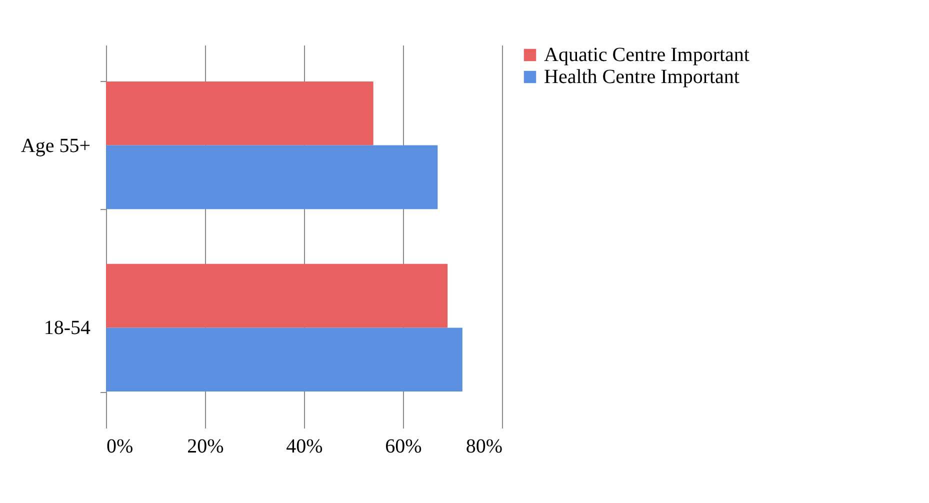 This screenshot has width=929, height=503. I want to click on x-tick-label: 60%, so click(403, 447).